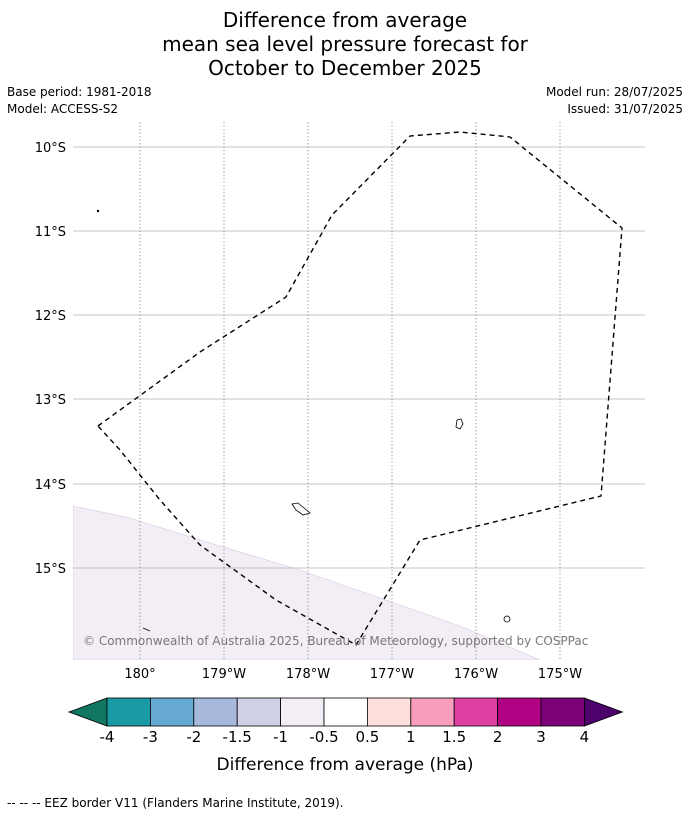 The image size is (690, 816). Describe the element at coordinates (280, 737) in the screenshot. I see `colorbar-tick-label: -1` at that location.